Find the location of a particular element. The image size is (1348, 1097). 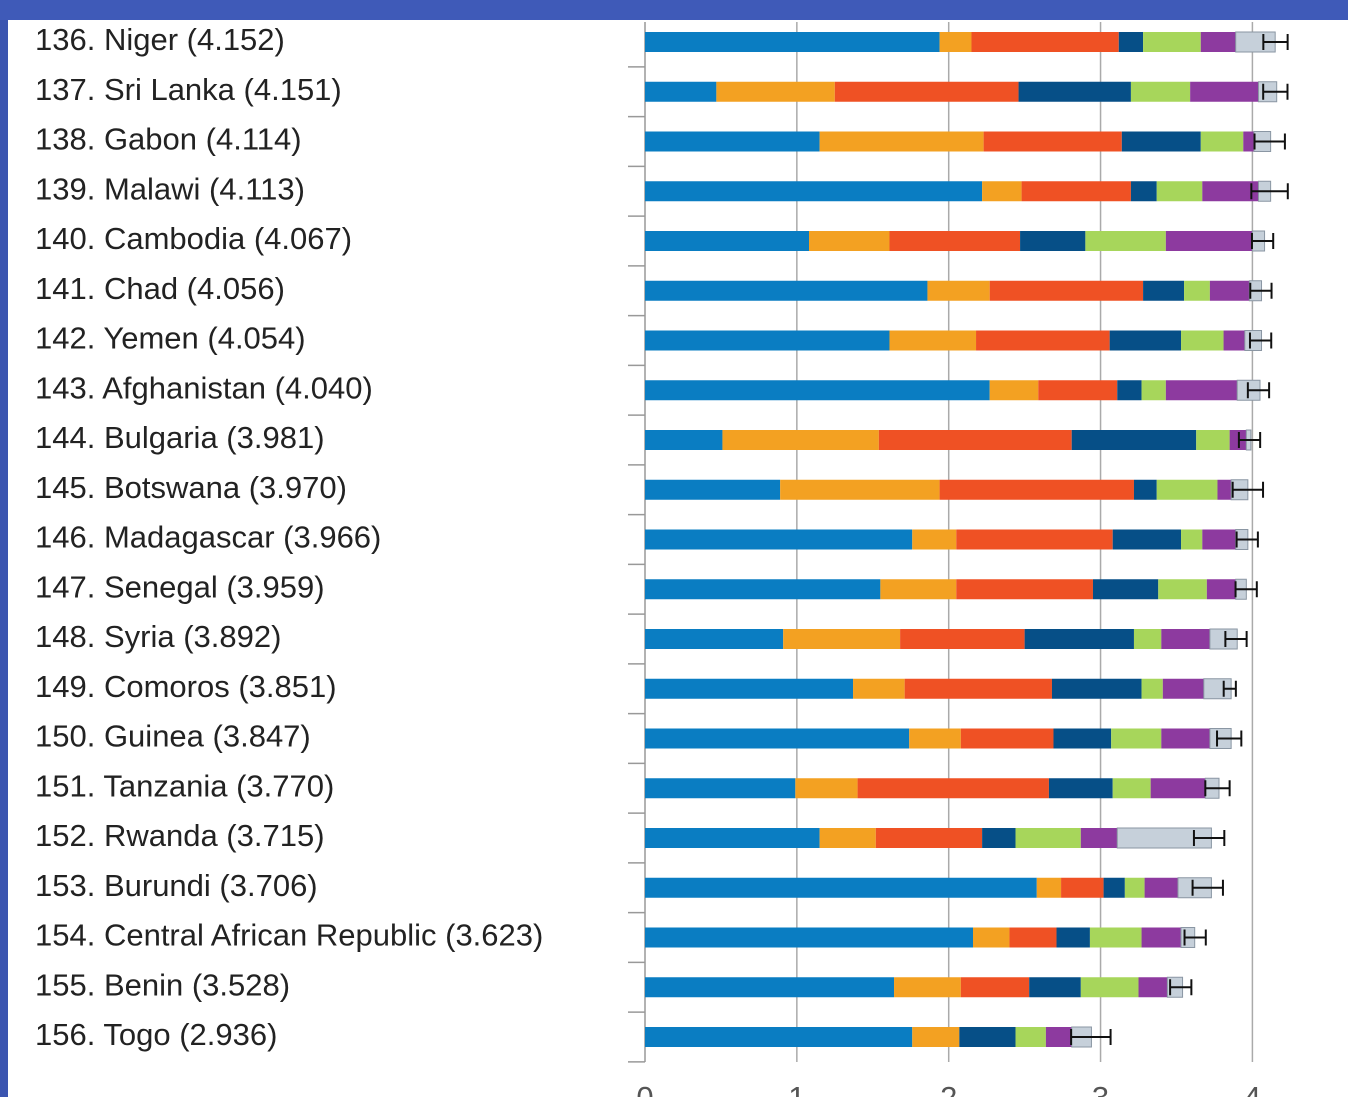

category-label: 137. Sri Lanka (4.151) is located at coordinates (188, 89).